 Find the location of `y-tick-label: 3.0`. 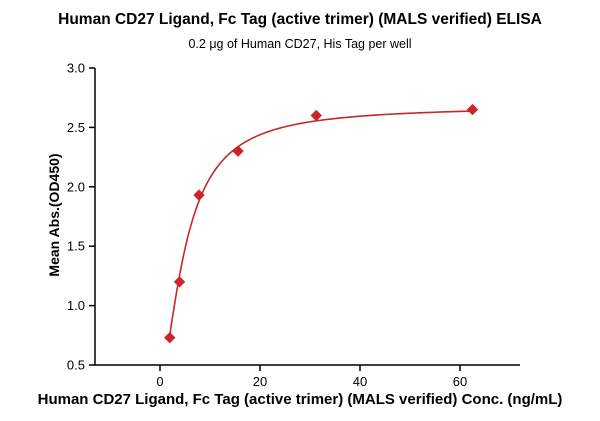

y-tick-label: 3.0 is located at coordinates (76, 68).